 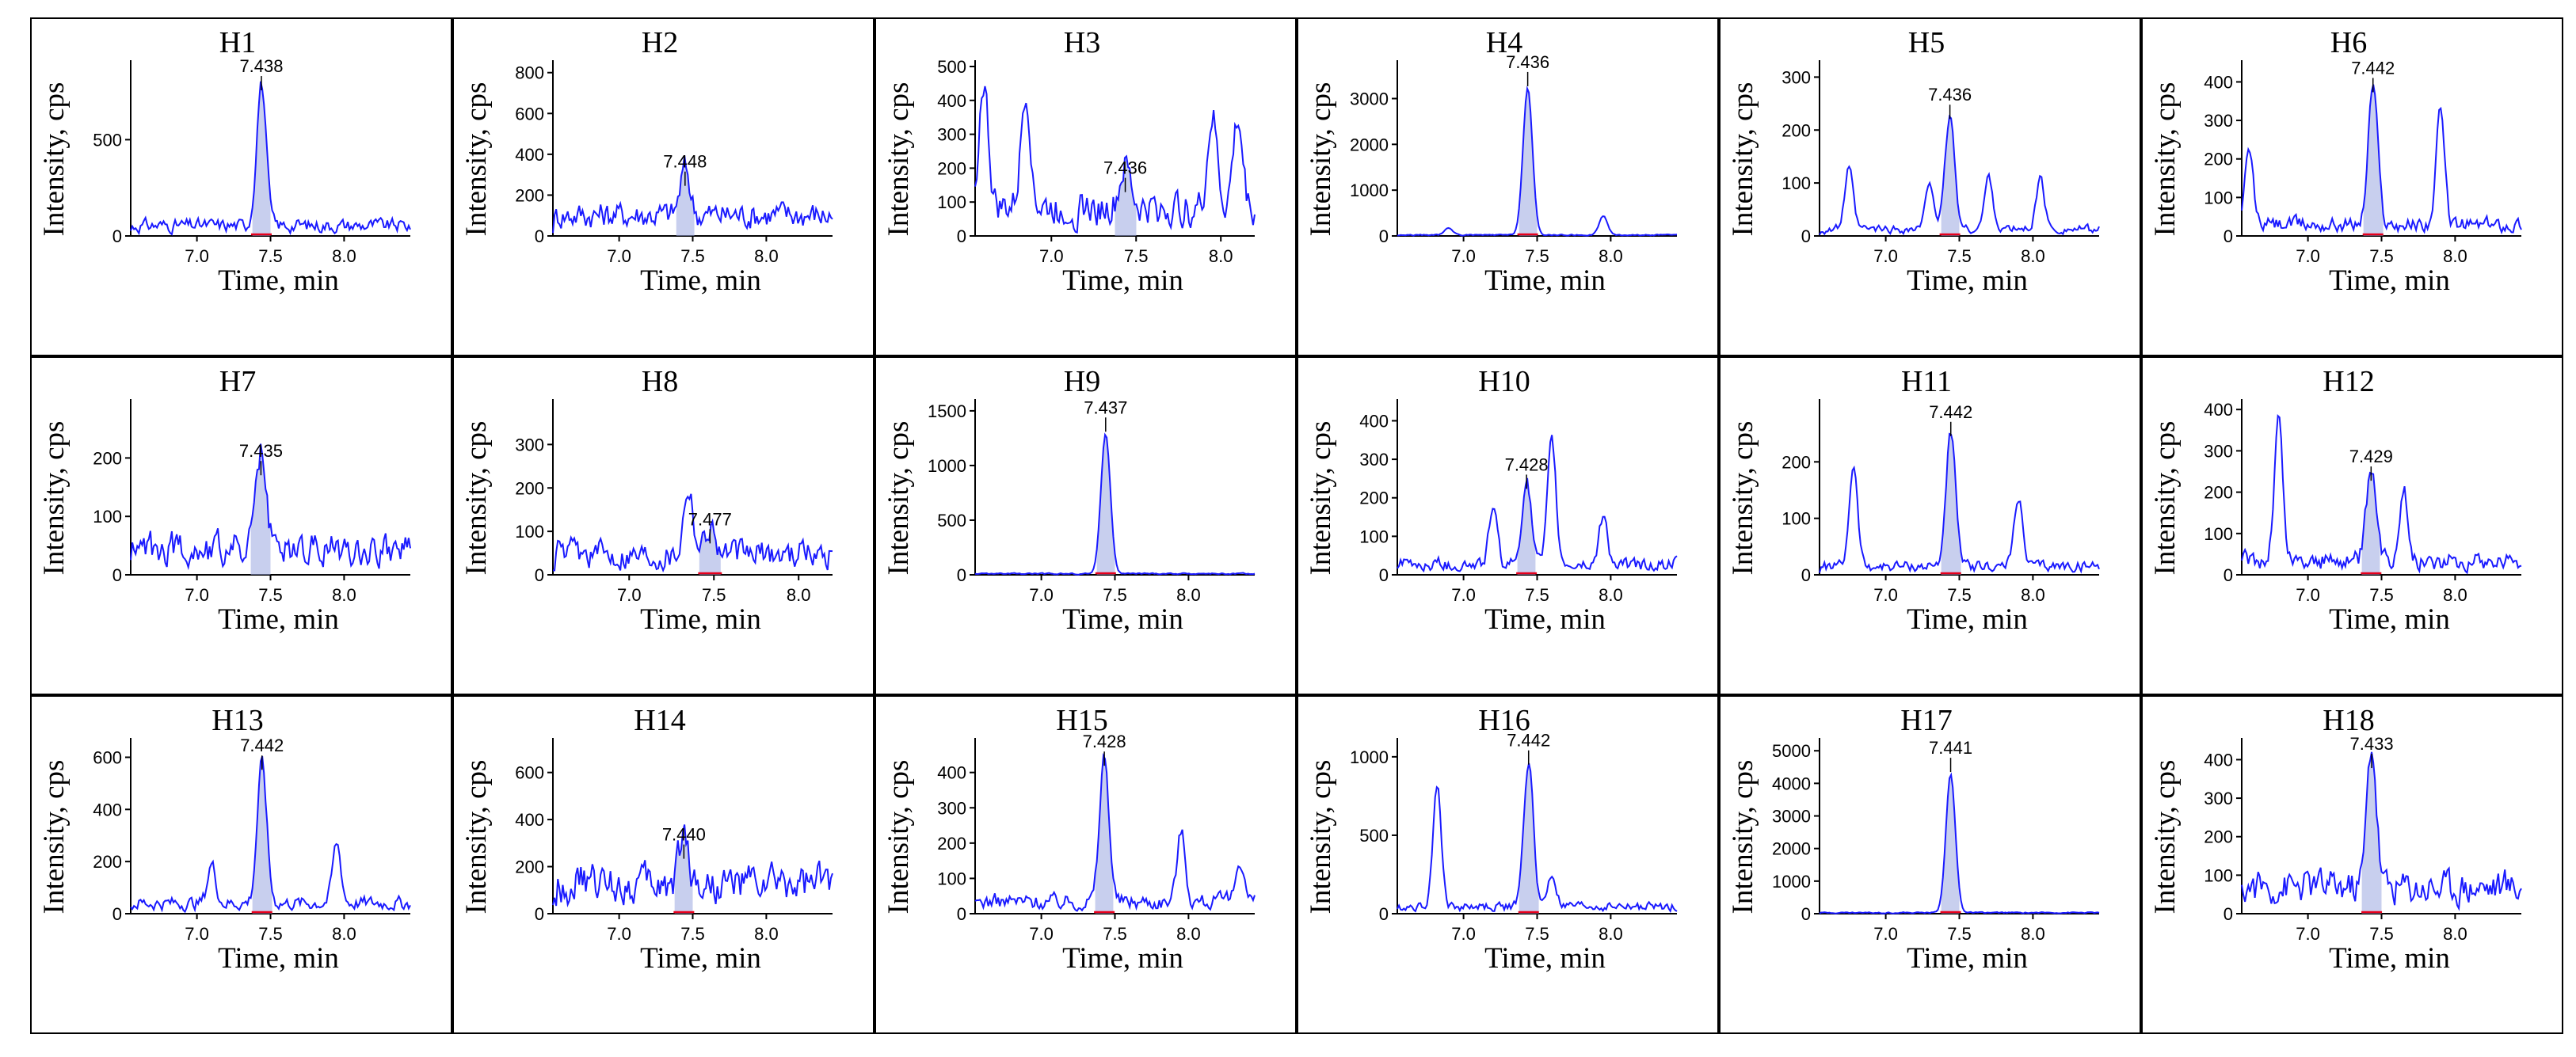 I want to click on y-tick-label: 500, so click(x=952, y=67).